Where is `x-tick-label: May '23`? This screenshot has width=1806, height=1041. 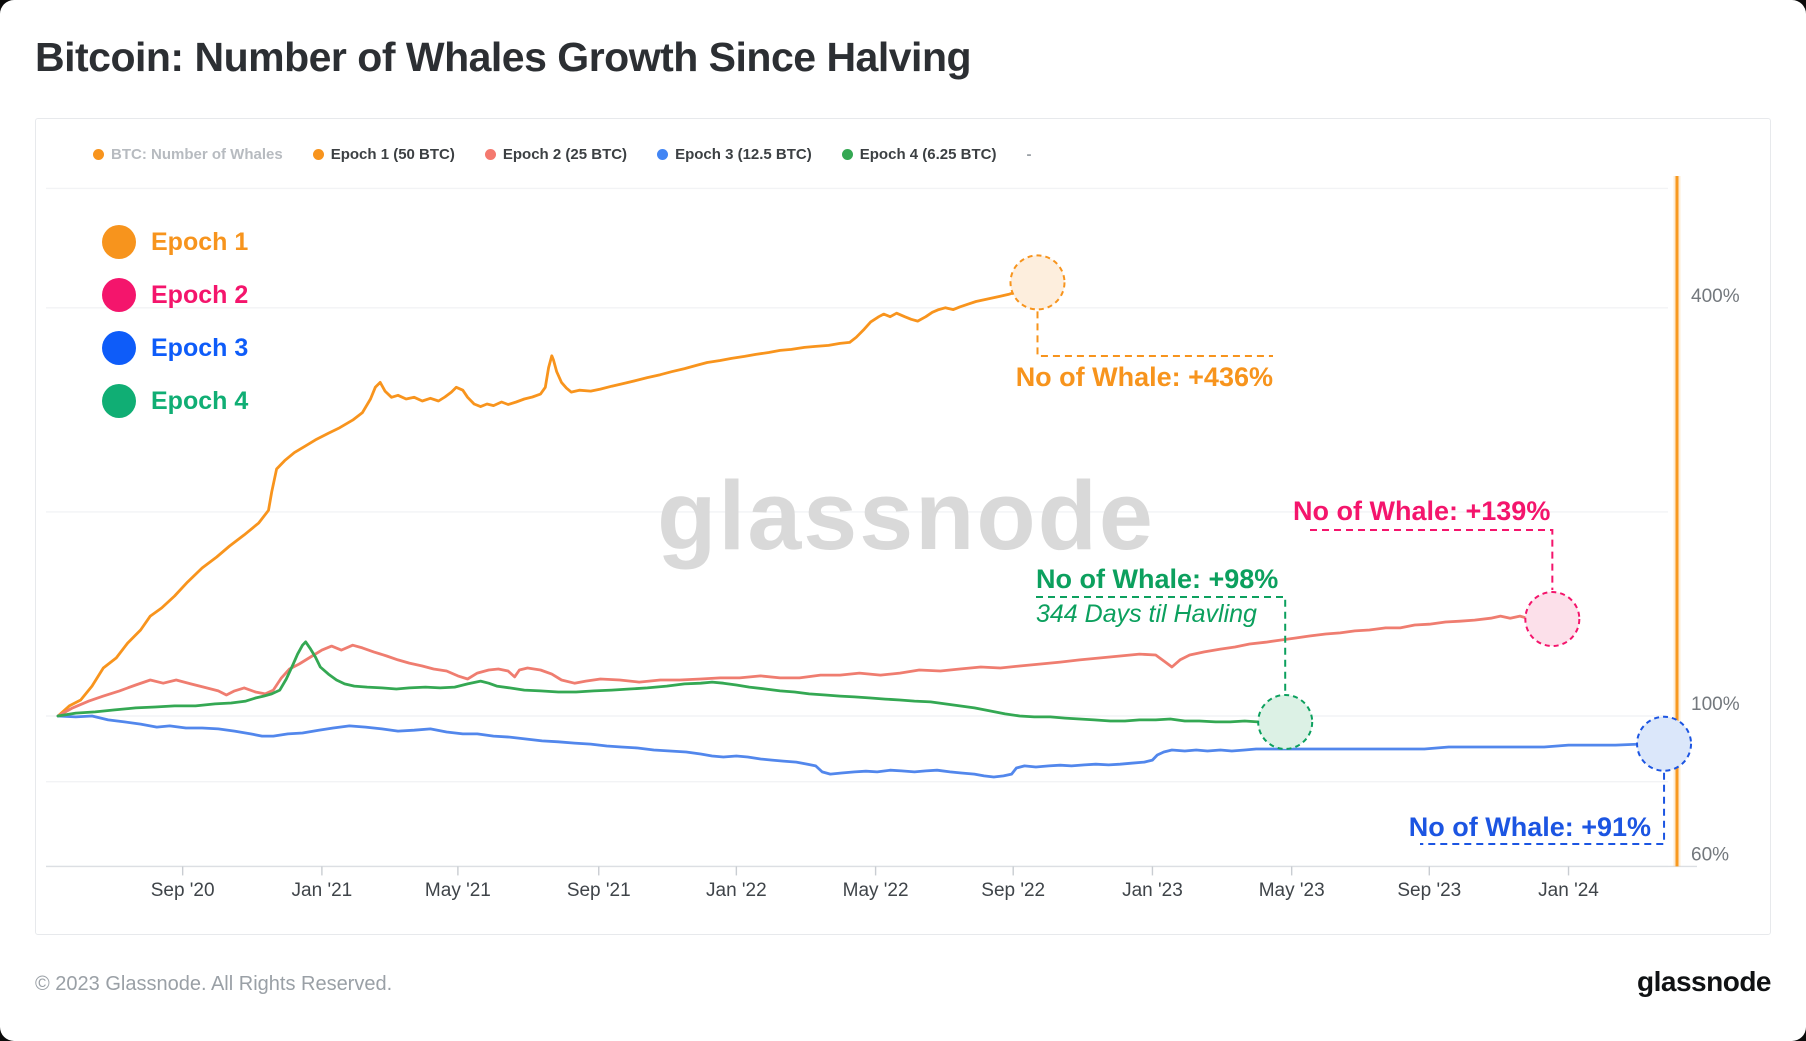 x-tick-label: May '23 is located at coordinates (1292, 890).